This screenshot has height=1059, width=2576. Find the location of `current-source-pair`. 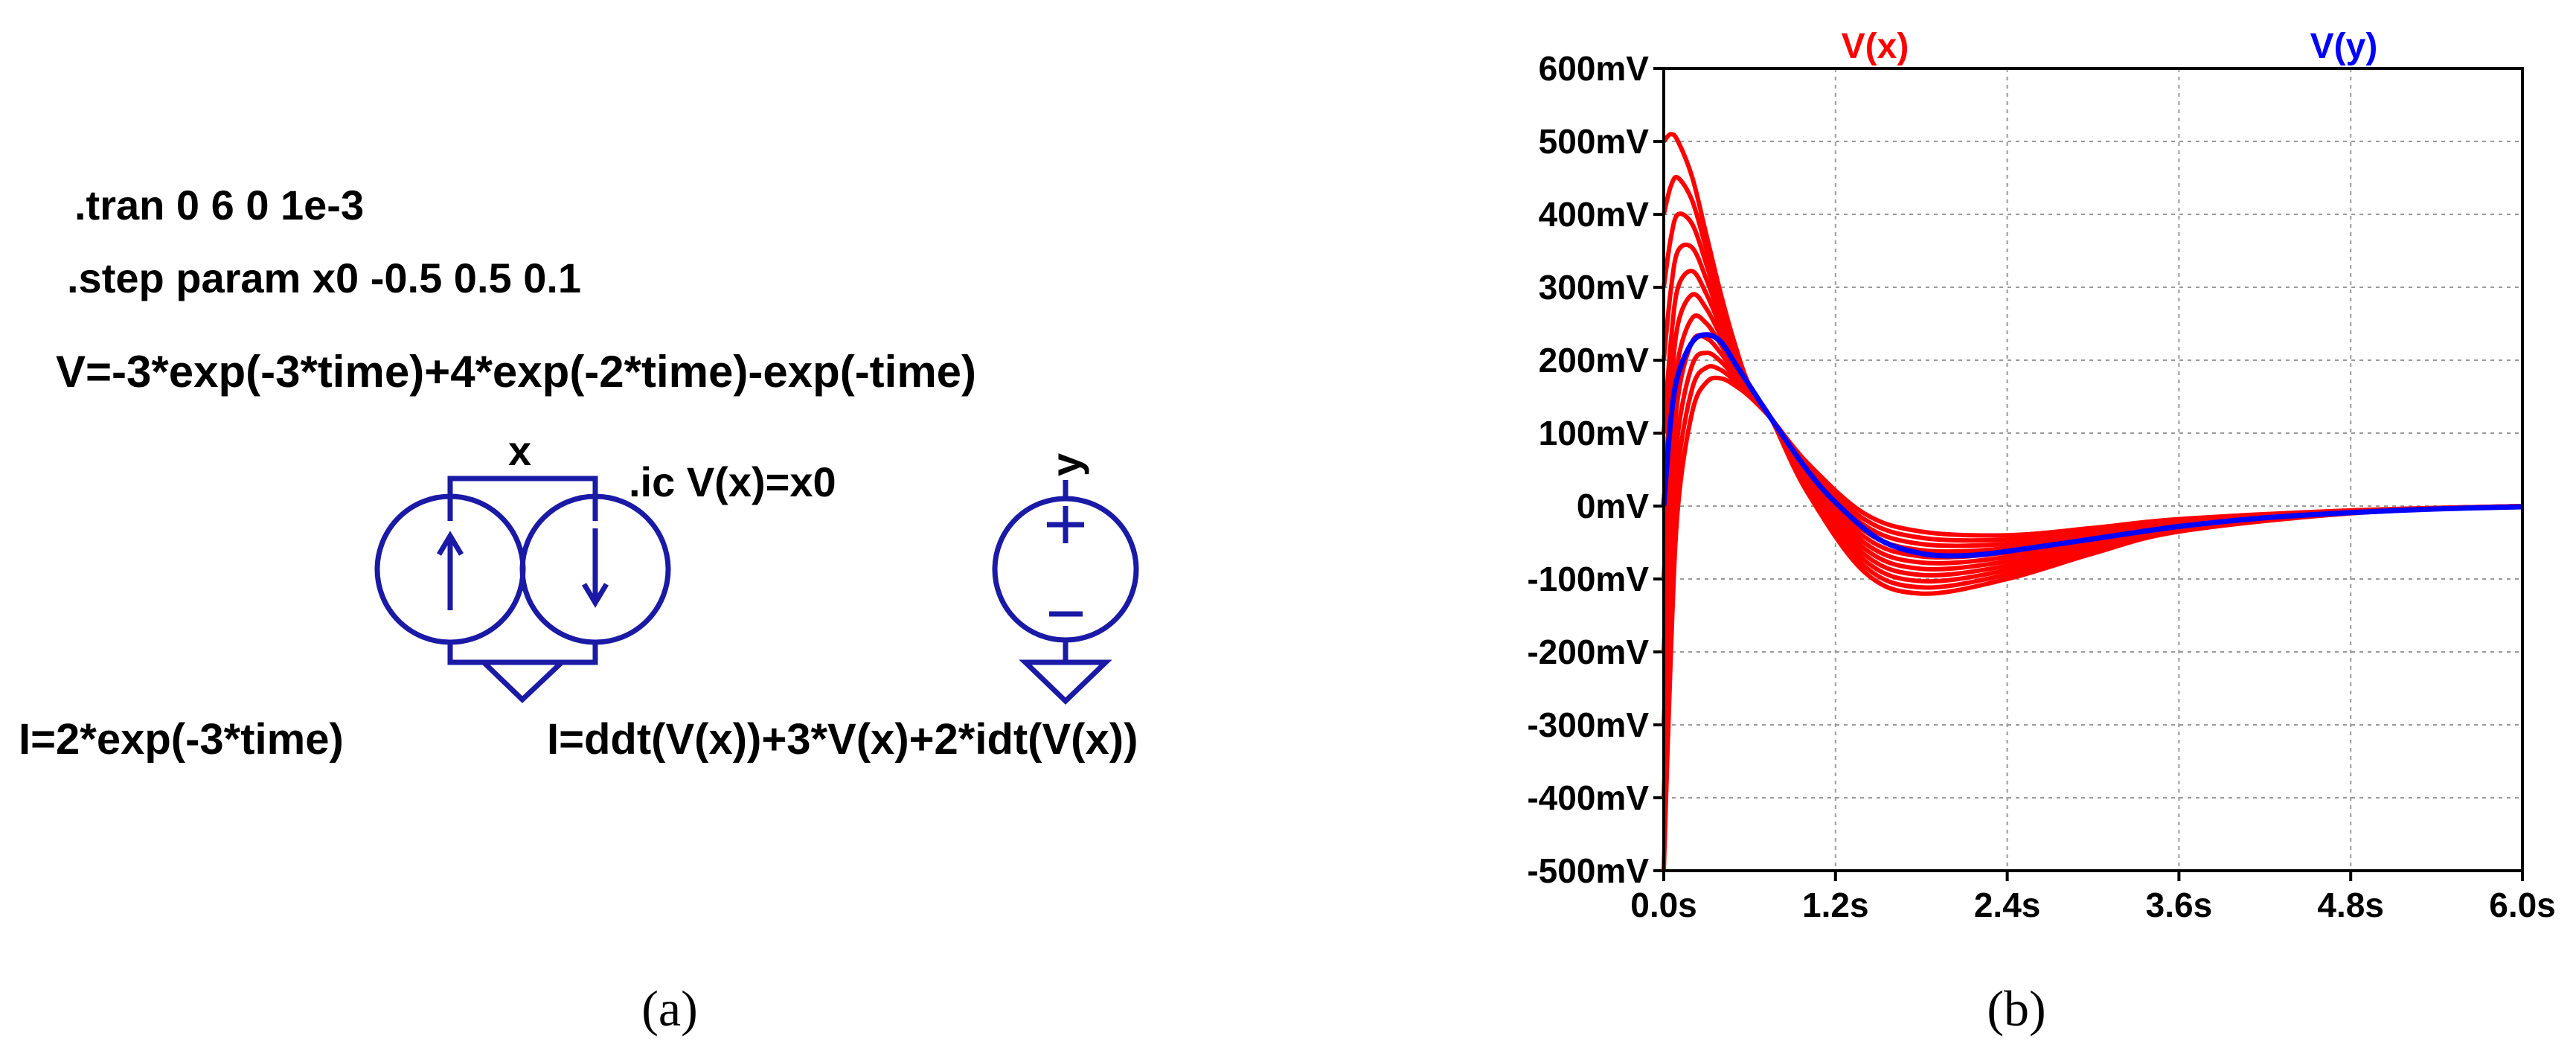

current-source-pair is located at coordinates (522, 589).